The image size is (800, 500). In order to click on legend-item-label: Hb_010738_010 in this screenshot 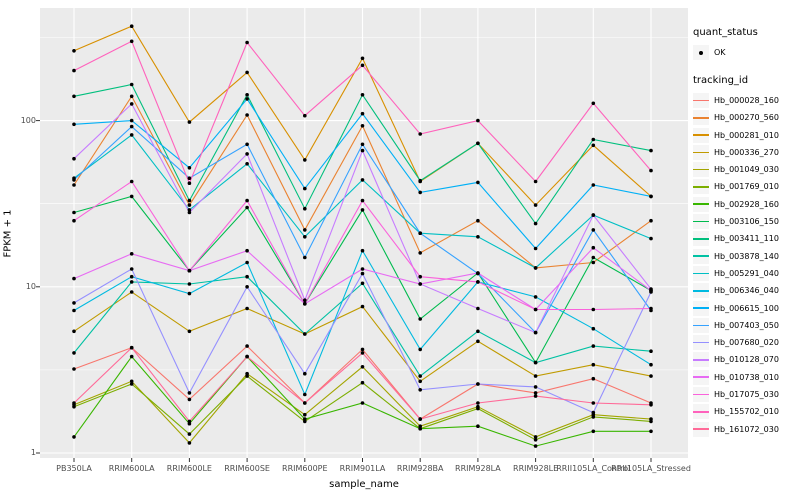, I will do `click(746, 377)`.